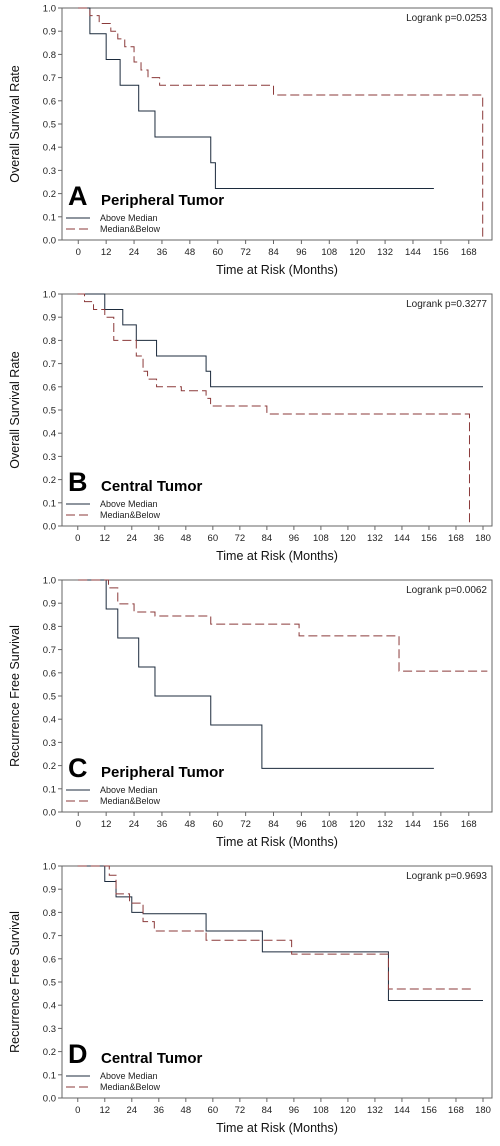  What do you see at coordinates (469, 824) in the screenshot?
I see `x-tick-label: 168` at bounding box center [469, 824].